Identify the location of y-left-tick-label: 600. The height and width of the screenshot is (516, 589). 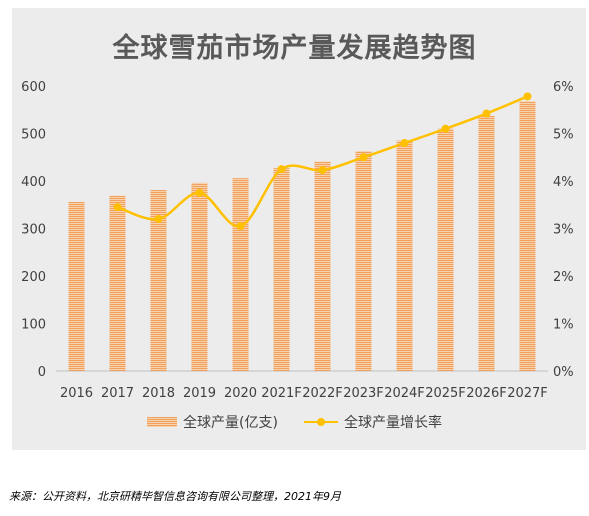
(33, 87).